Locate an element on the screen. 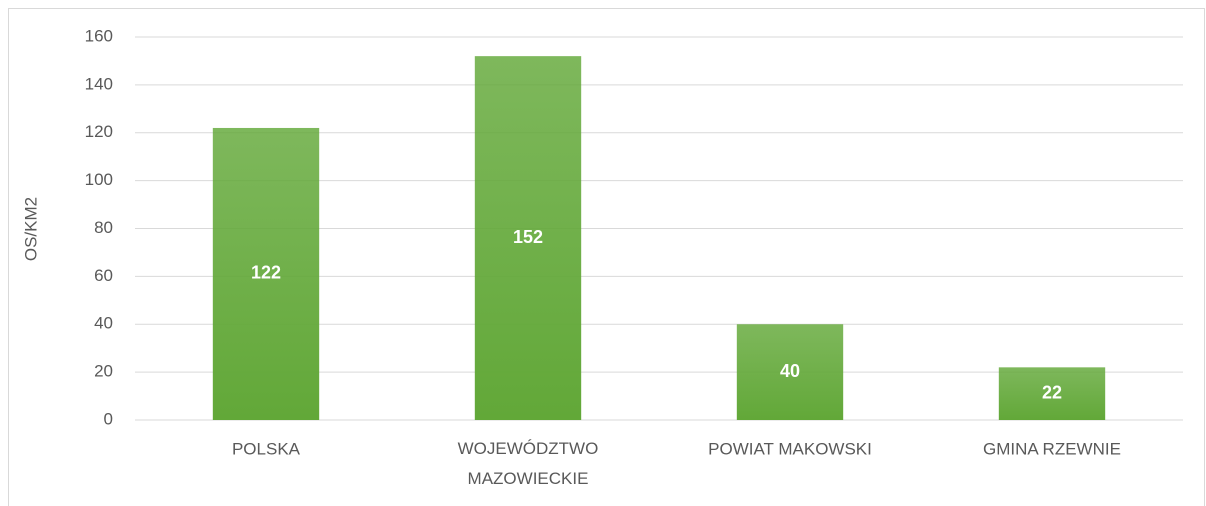  y-tick-label: 40 is located at coordinates (103, 323).